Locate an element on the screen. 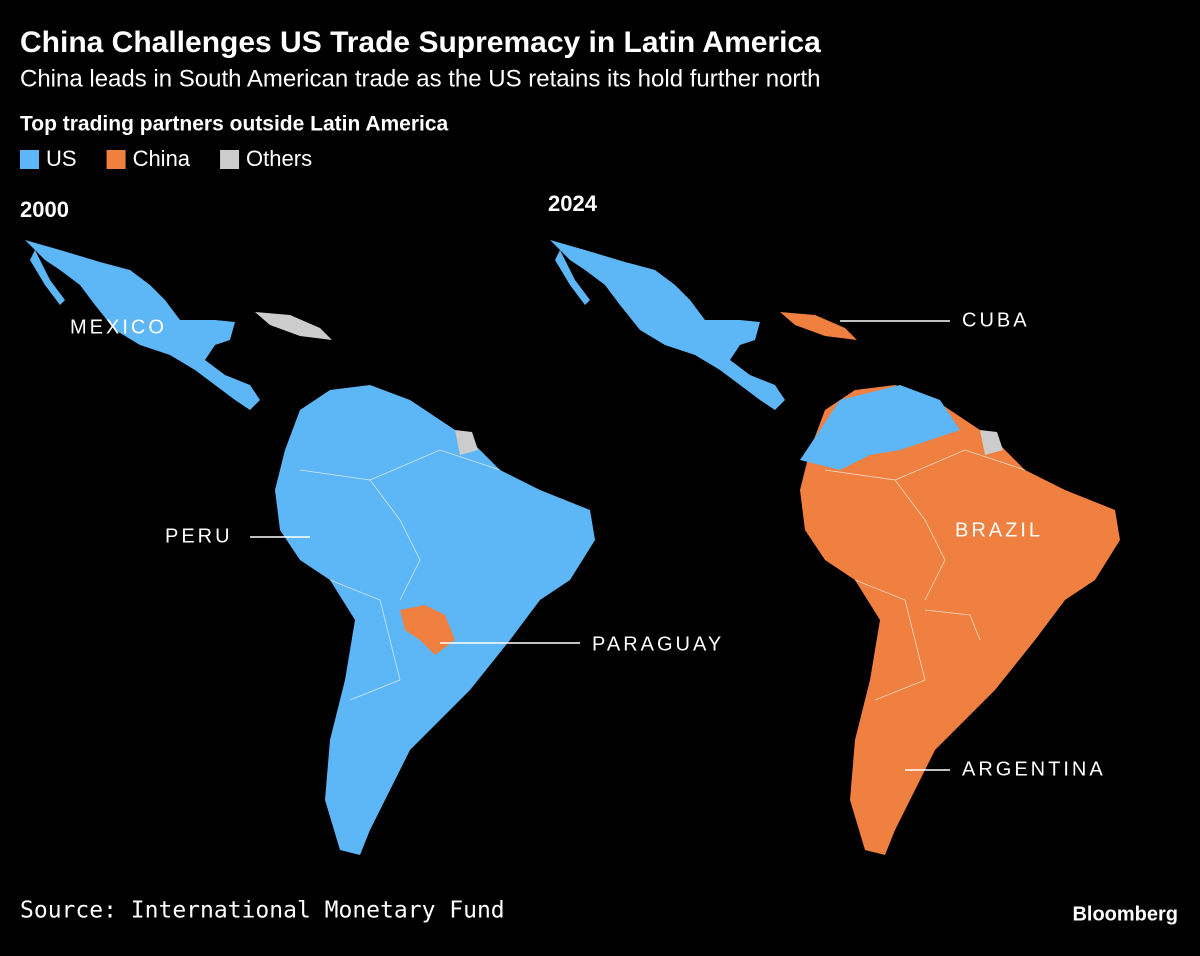 The image size is (1200, 956). country-label: PERU is located at coordinates (199, 536).